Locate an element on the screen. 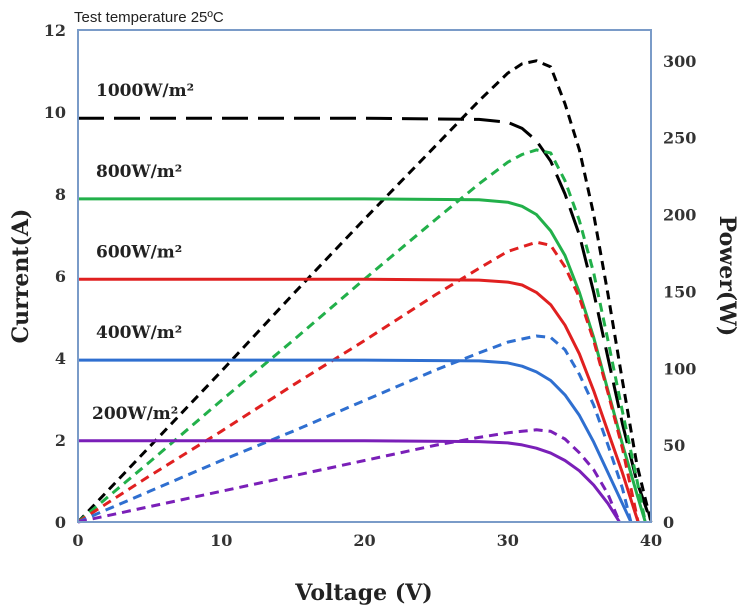 The height and width of the screenshot is (611, 740). current-curve-200w-m2 is located at coordinates (349, 481).